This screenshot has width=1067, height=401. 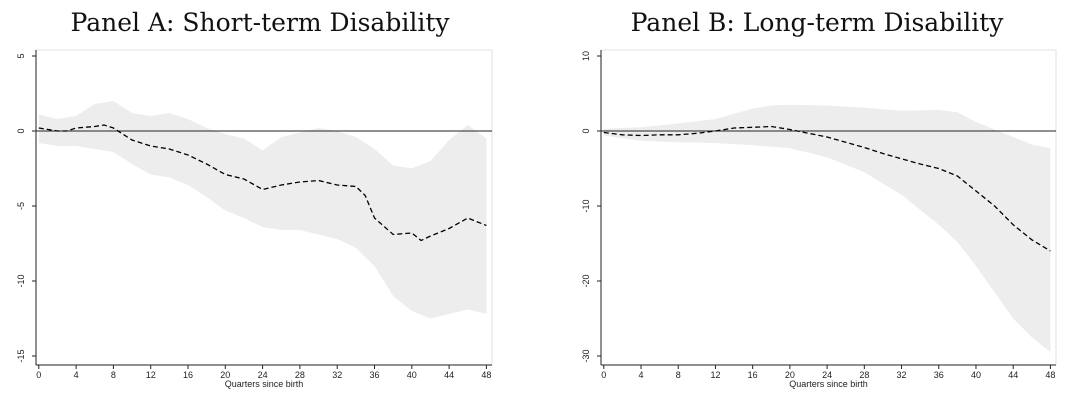 I want to click on panel-b-x-tick-label: 44, so click(x=1013, y=375).